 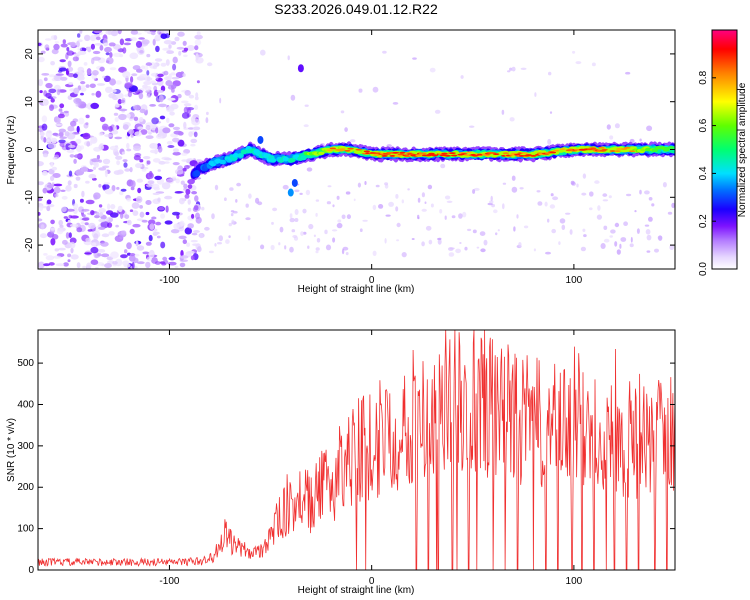 What do you see at coordinates (29, 244) in the screenshot?
I see `y-tick-label: -20` at bounding box center [29, 244].